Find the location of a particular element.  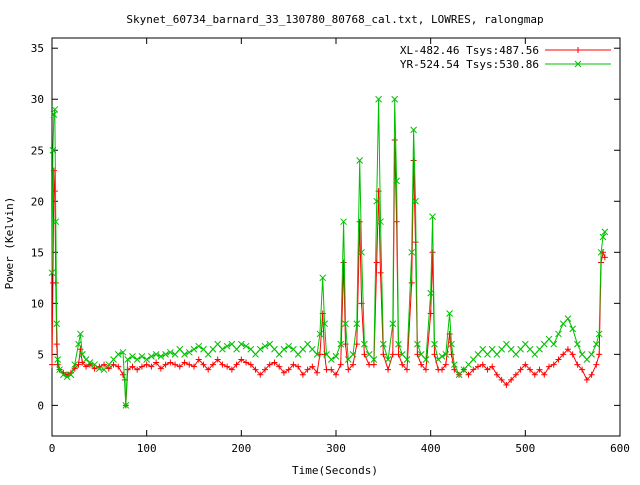

y-tick-label: 25 is located at coordinates (37, 150).